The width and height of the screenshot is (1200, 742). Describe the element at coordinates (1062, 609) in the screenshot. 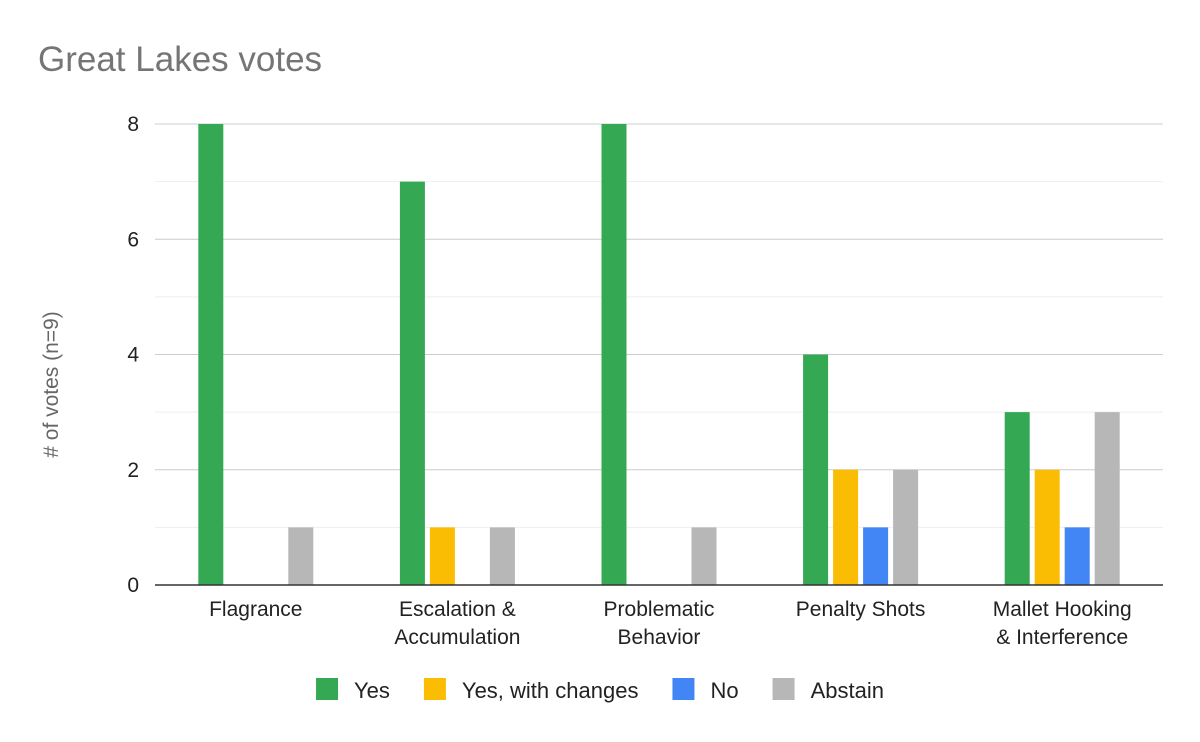

I see `x-category-label: Mallet Hooking` at that location.